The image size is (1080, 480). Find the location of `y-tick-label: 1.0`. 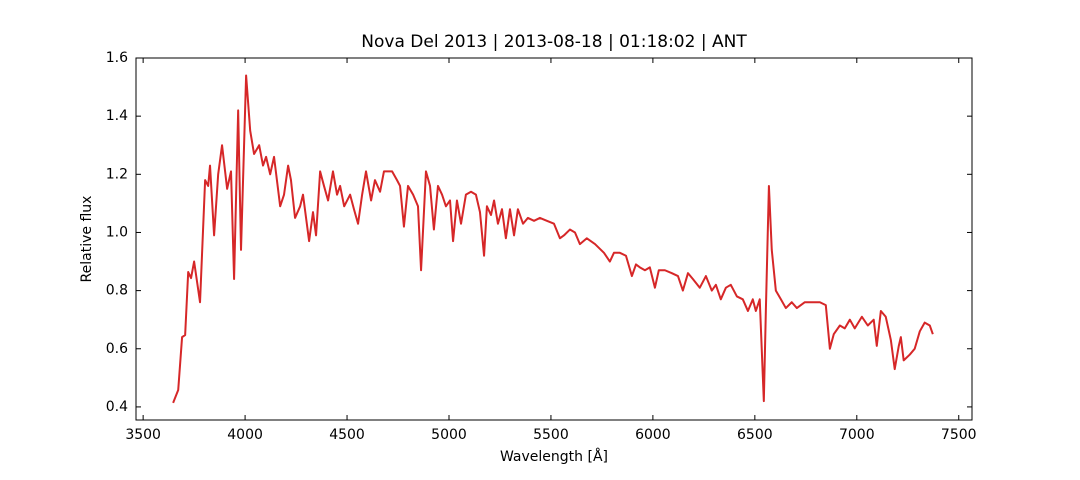

y-tick-label: 1.0 is located at coordinates (117, 232).